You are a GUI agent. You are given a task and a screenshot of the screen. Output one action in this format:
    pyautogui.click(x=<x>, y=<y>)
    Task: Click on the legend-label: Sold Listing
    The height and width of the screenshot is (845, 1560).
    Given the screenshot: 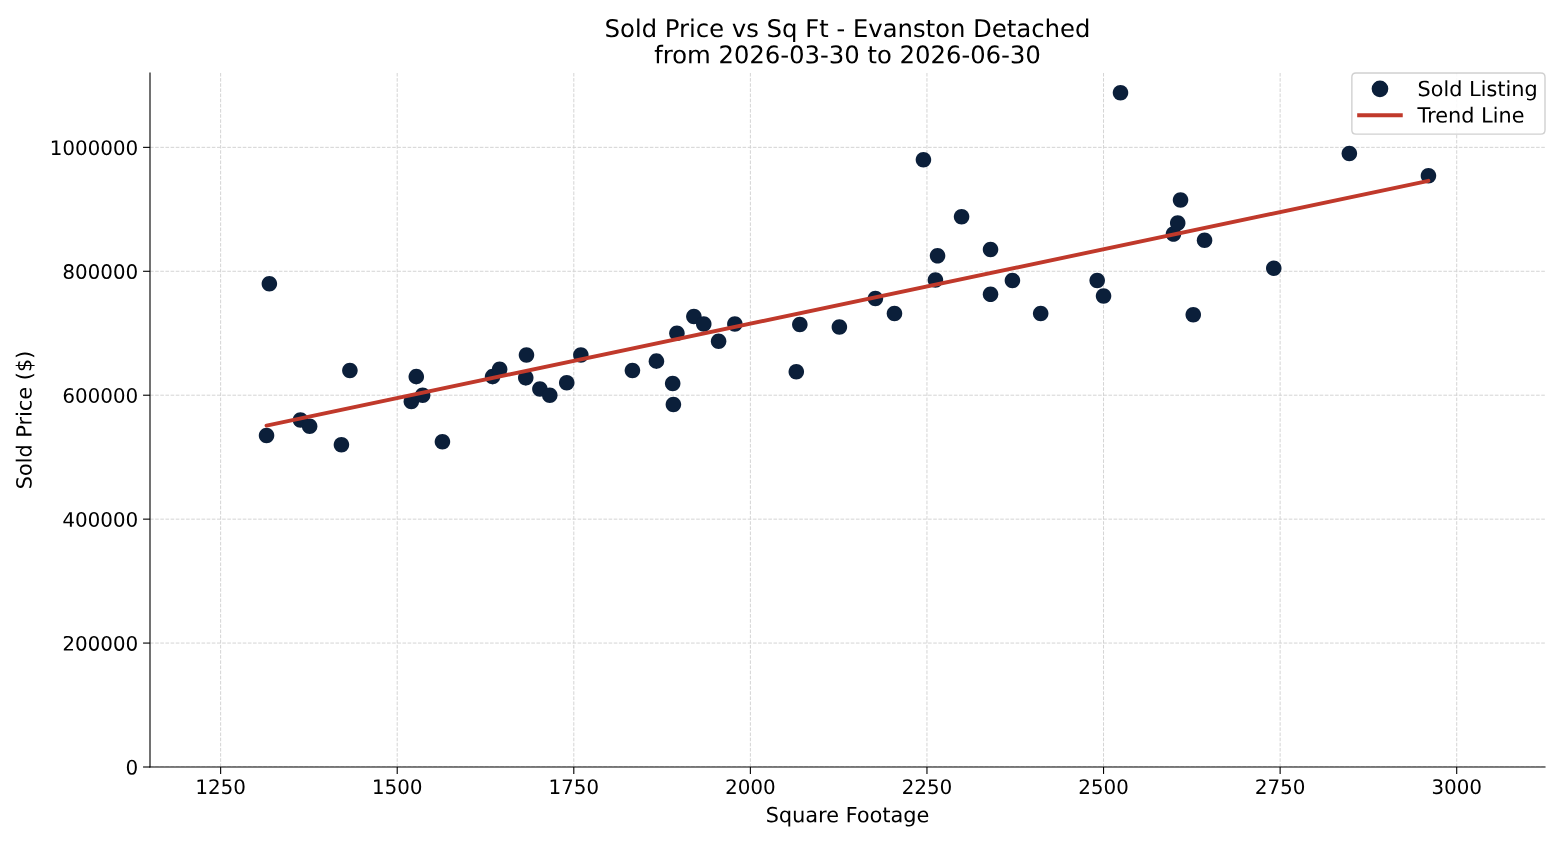 What is the action you would take?
    pyautogui.click(x=1477, y=90)
    